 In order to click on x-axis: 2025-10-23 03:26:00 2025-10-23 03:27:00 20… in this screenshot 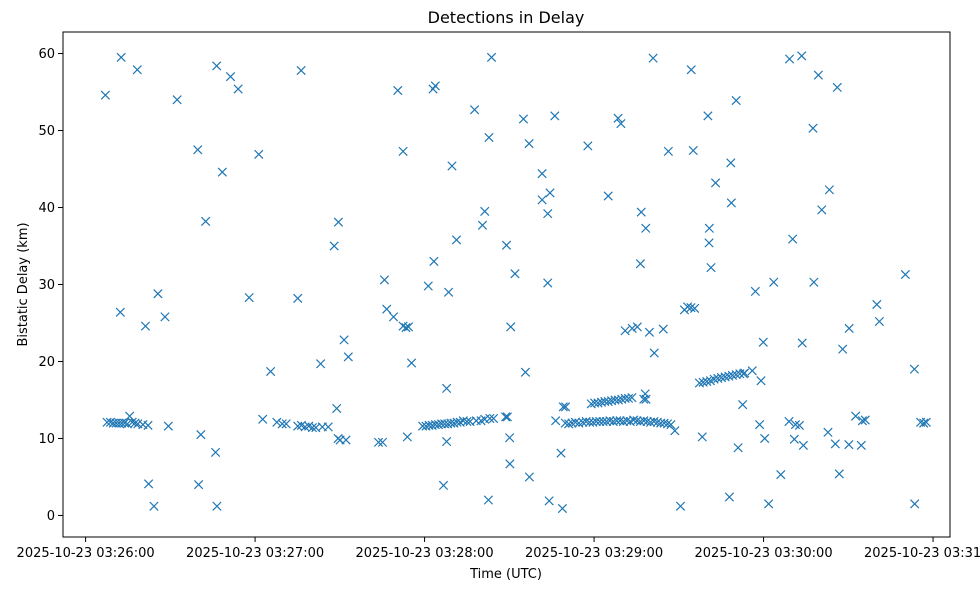, I will do `click(498, 549)`.